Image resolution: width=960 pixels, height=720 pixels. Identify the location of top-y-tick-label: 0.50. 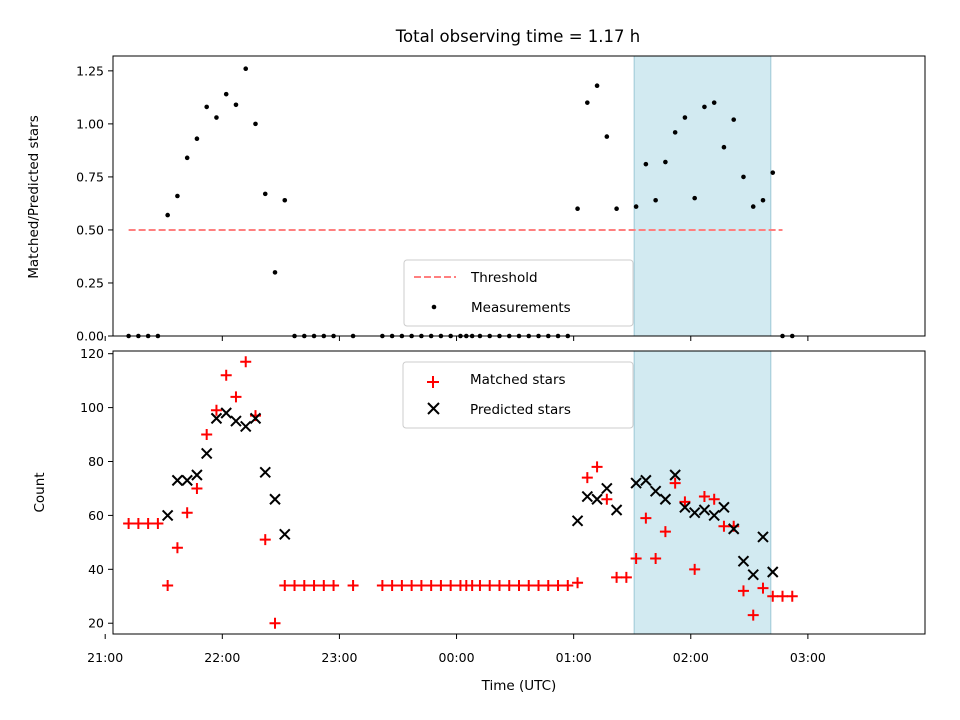
(90, 229).